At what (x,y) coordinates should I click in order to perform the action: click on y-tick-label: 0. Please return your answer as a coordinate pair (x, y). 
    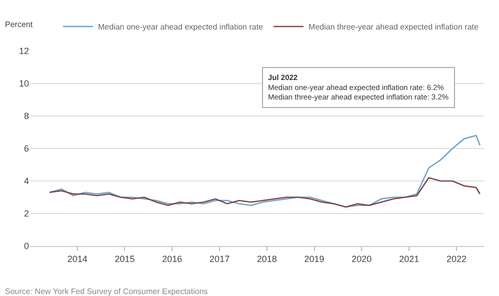
    Looking at the image, I should click on (26, 246).